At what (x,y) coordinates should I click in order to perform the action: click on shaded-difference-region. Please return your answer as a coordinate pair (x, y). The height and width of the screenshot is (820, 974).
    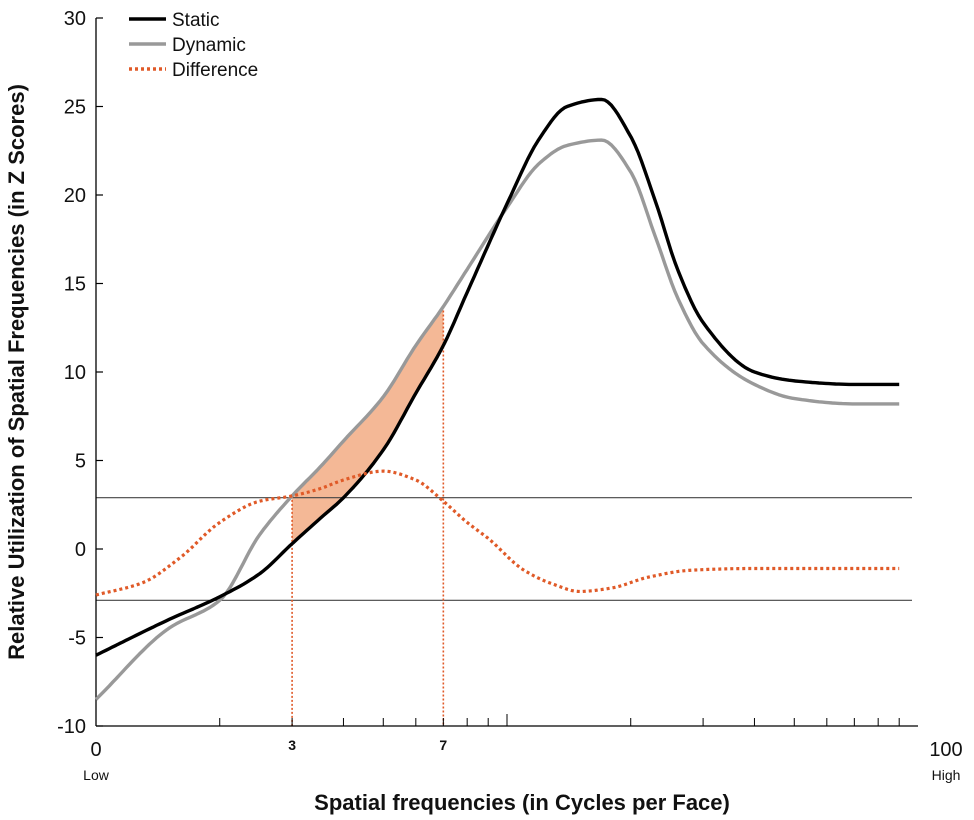
    Looking at the image, I should click on (368, 425).